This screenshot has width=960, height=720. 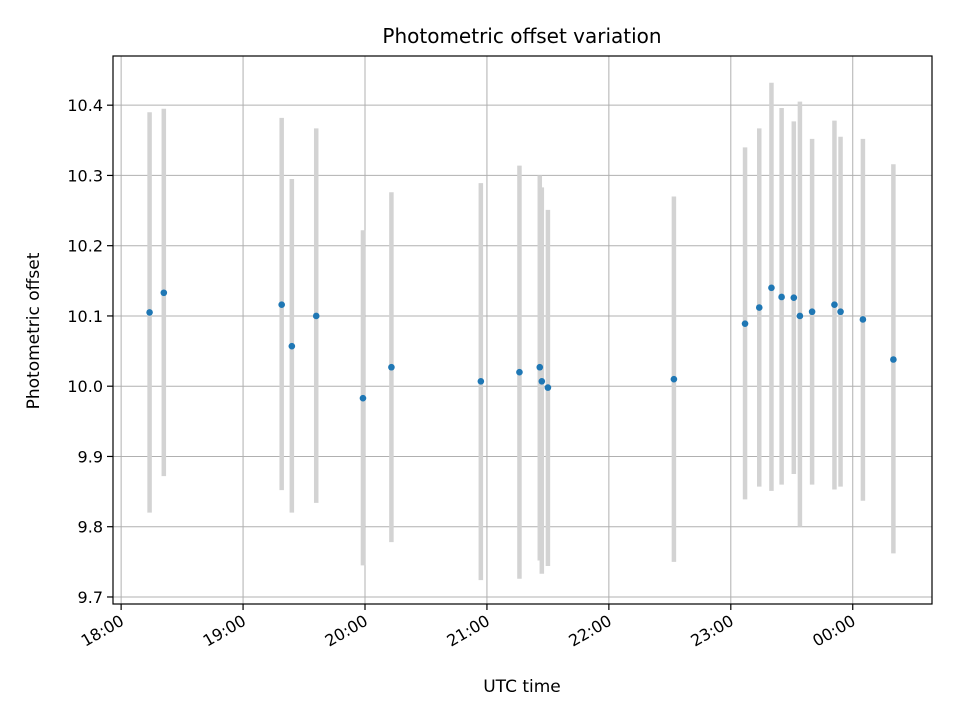 What do you see at coordinates (521, 343) in the screenshot?
I see `data-points` at bounding box center [521, 343].